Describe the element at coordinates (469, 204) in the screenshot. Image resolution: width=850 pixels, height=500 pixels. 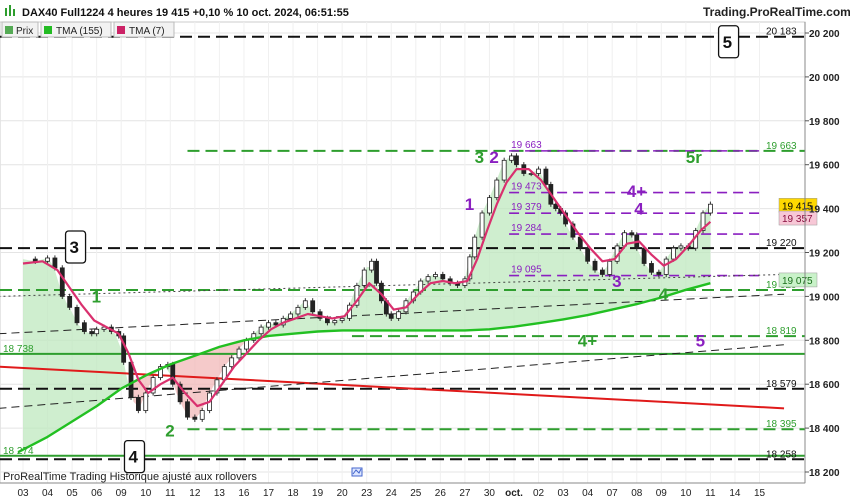
I see `wave-label: 1` at that location.